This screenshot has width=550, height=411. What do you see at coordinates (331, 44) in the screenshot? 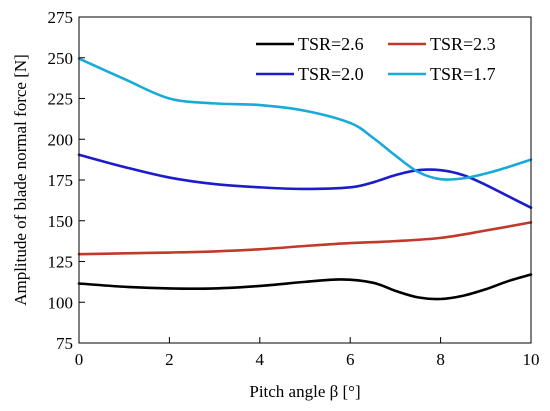
I see `legend-label-tsr-2-6: TSR=2.6` at bounding box center [331, 44].